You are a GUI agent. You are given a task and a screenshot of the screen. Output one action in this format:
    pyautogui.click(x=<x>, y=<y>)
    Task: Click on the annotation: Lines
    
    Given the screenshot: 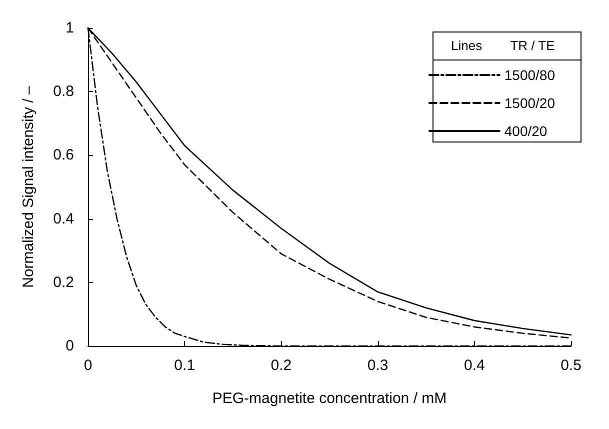 What is the action you would take?
    pyautogui.click(x=467, y=45)
    